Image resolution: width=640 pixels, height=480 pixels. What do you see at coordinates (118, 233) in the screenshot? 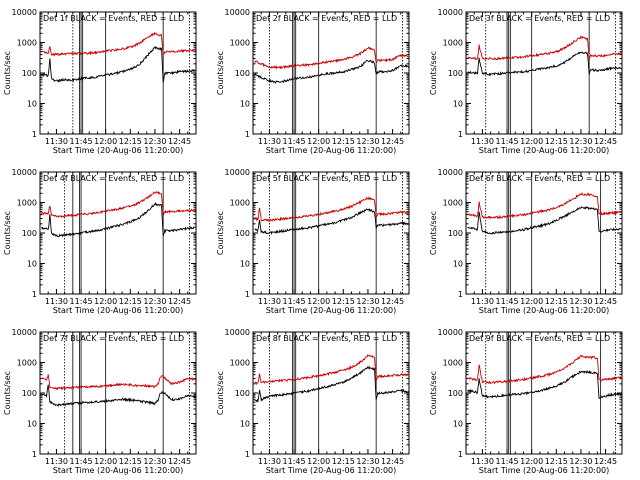
I see `plot-frame` at bounding box center [118, 233].